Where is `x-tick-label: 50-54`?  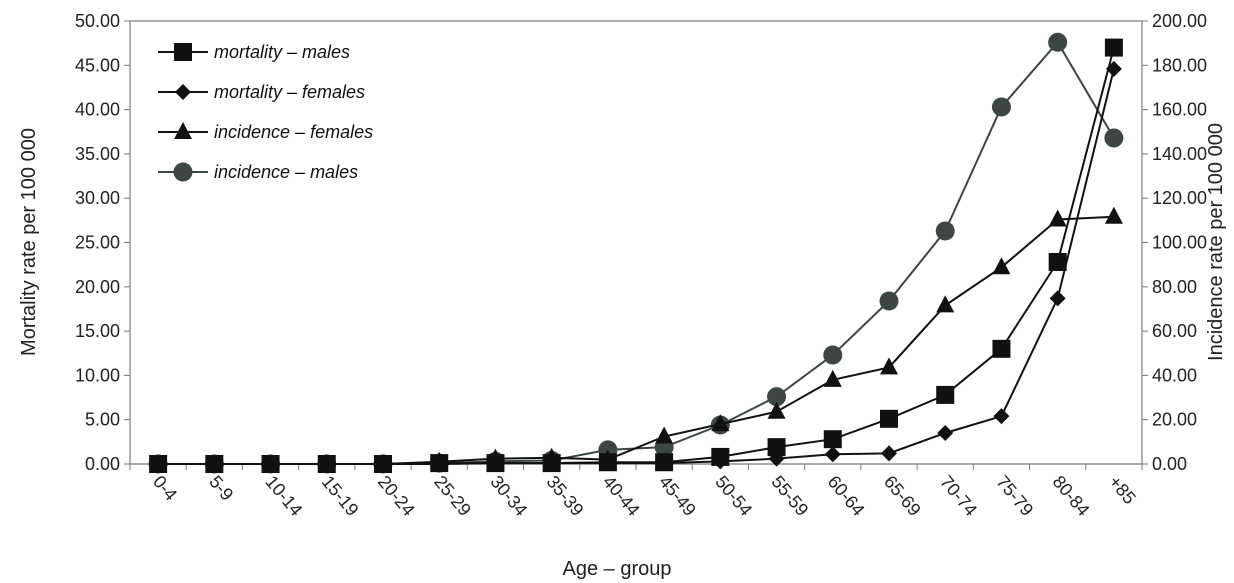 x-tick-label: 50-54 is located at coordinates (733, 496).